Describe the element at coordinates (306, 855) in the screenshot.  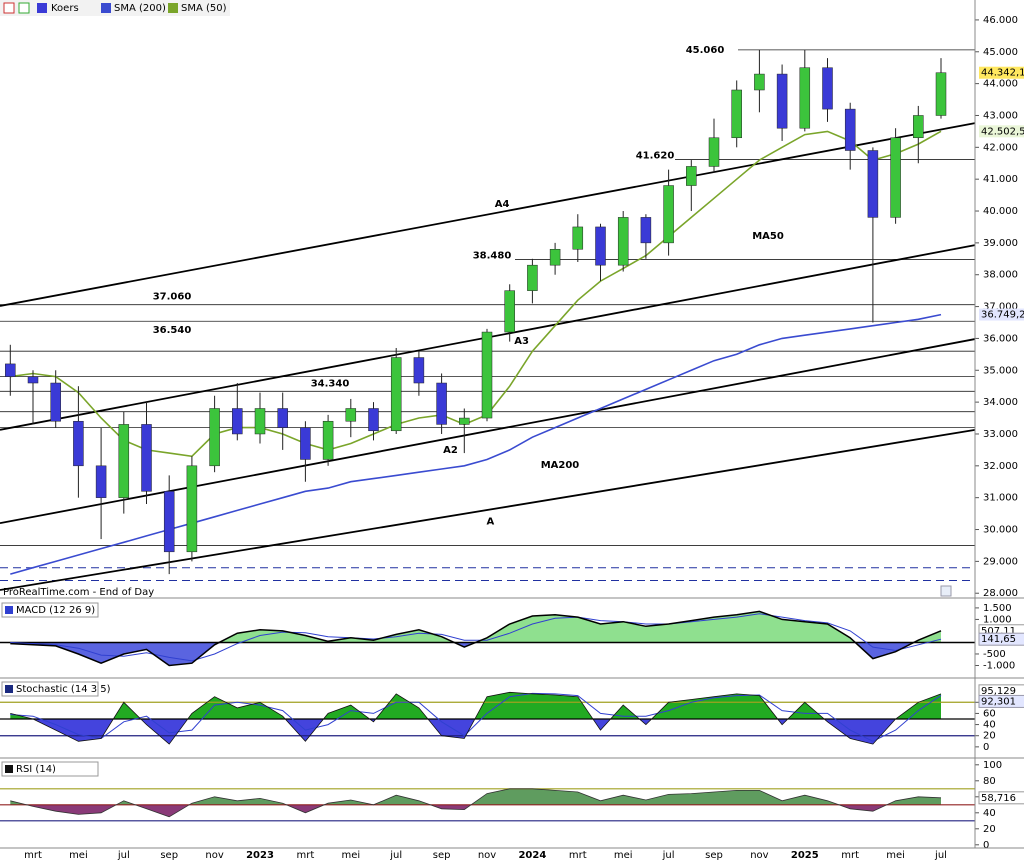
I see `x-tick-label: mrt` at that location.